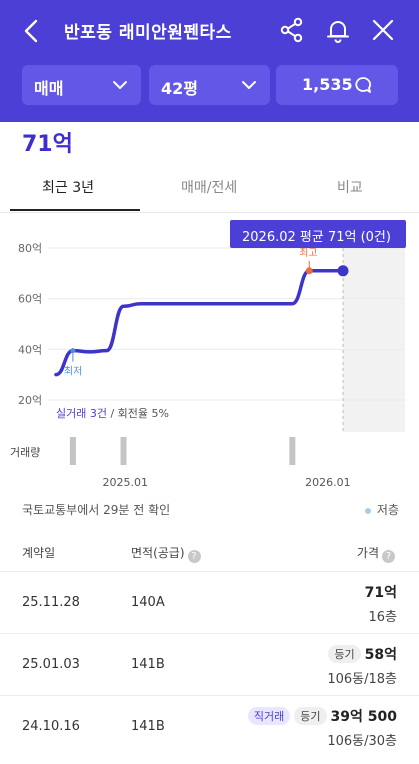  I want to click on row-area: 140A, so click(148, 602).